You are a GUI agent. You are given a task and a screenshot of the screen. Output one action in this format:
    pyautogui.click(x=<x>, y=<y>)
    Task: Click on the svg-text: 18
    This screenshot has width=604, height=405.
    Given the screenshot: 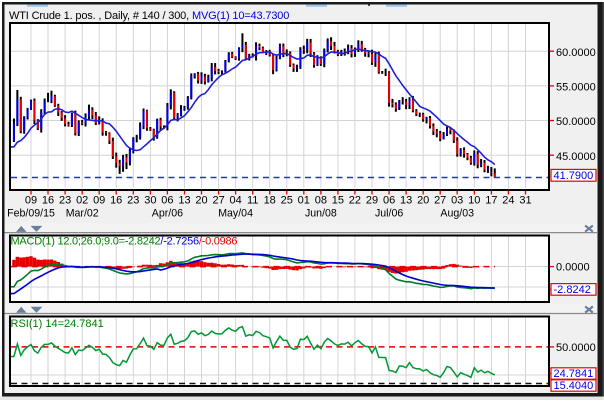 What is the action you would take?
    pyautogui.click(x=270, y=201)
    